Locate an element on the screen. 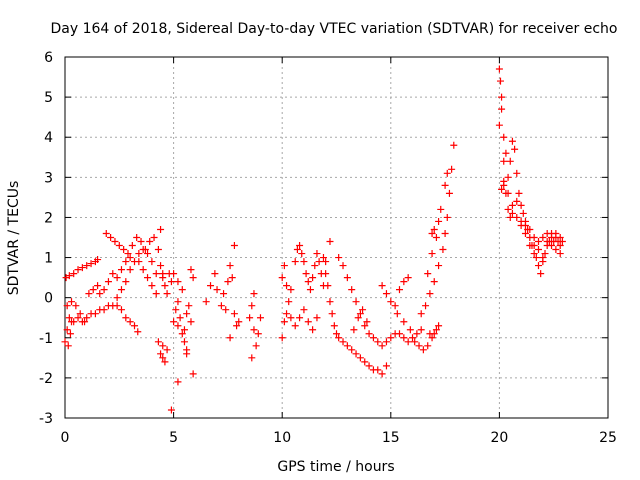 Image resolution: width=640 pixels, height=480 pixels. y-tick-label: 1 is located at coordinates (48, 259).